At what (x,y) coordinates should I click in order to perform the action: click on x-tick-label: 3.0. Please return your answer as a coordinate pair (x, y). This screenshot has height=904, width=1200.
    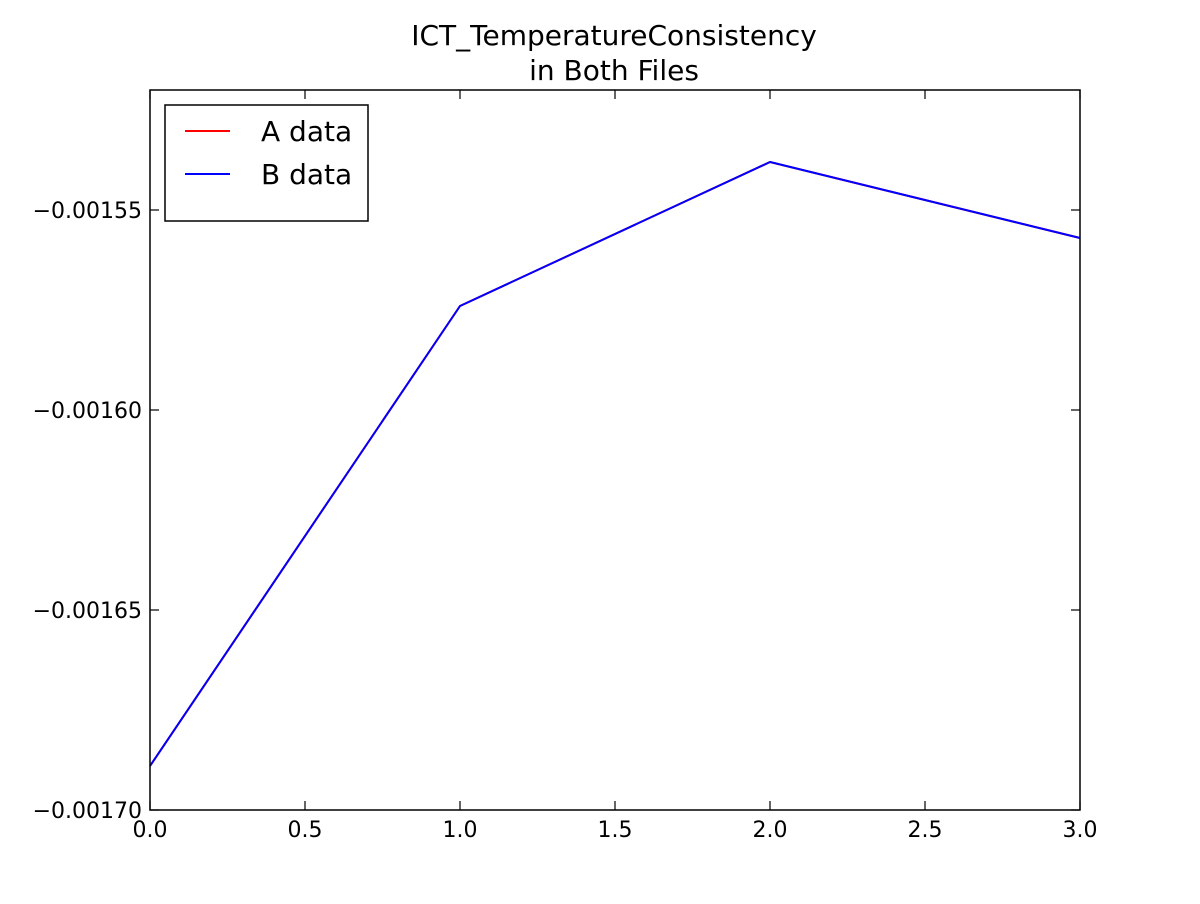
    Looking at the image, I should click on (1080, 830).